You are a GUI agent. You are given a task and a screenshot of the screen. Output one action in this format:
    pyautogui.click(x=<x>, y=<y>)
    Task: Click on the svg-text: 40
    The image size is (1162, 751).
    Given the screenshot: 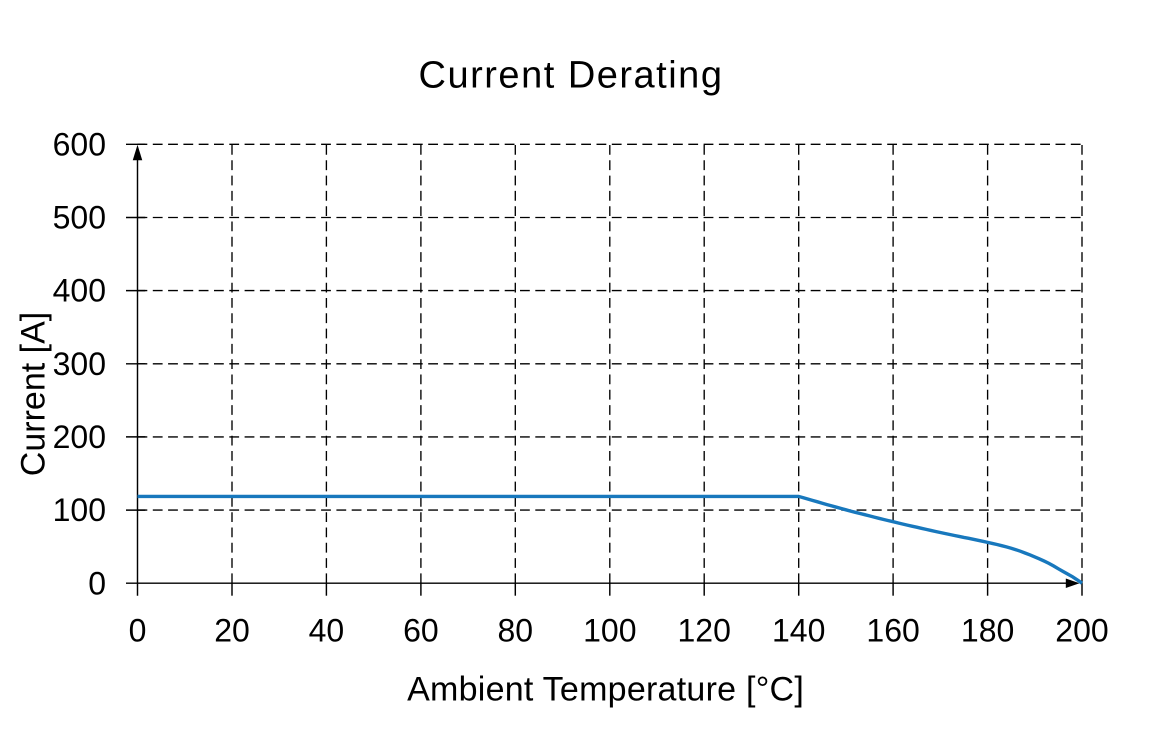 What is the action you would take?
    pyautogui.click(x=327, y=630)
    